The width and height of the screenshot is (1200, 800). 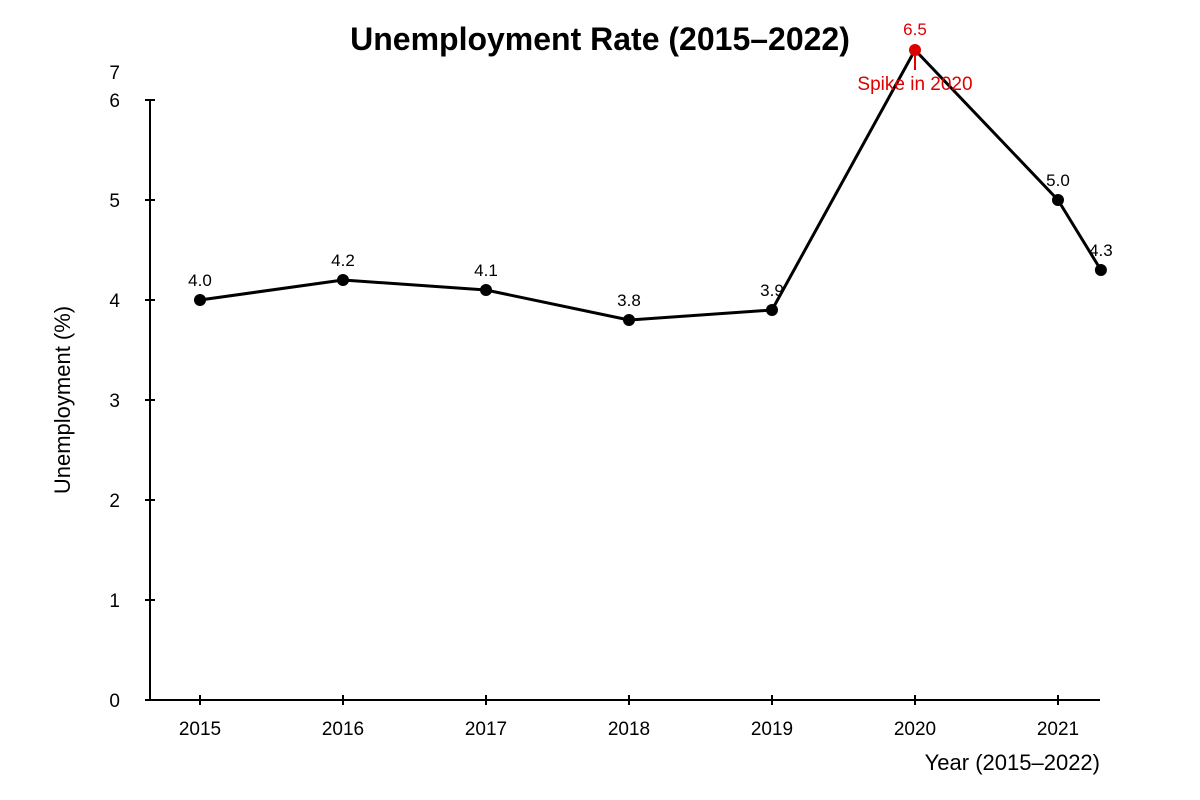 What do you see at coordinates (486, 270) in the screenshot?
I see `data-label: 4.1` at bounding box center [486, 270].